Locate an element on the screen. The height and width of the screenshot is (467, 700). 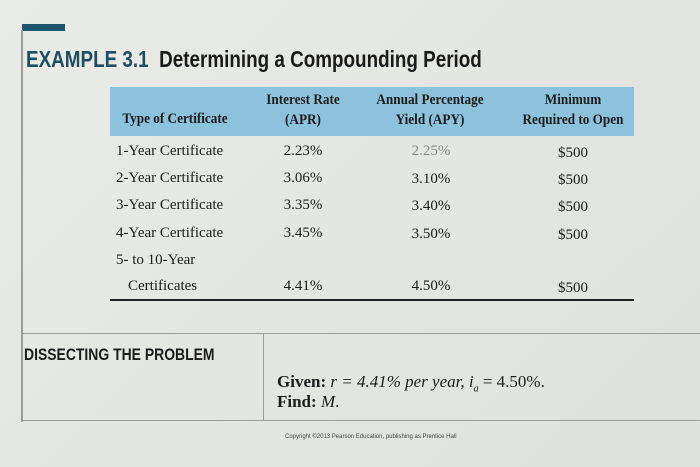
given-text: r = 4.41% per year, ia = 4.50%. is located at coordinates (437, 383).